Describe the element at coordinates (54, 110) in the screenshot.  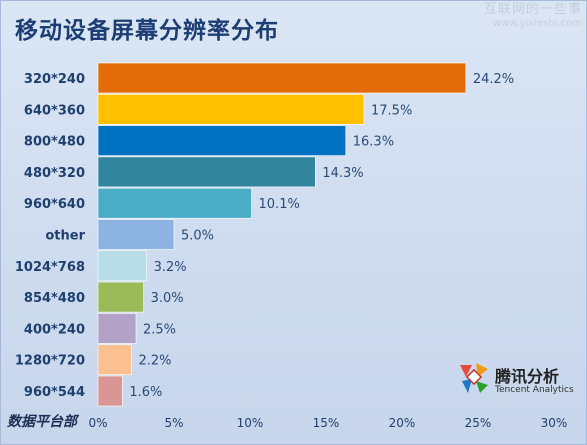
I see `category-label: 640*360` at that location.